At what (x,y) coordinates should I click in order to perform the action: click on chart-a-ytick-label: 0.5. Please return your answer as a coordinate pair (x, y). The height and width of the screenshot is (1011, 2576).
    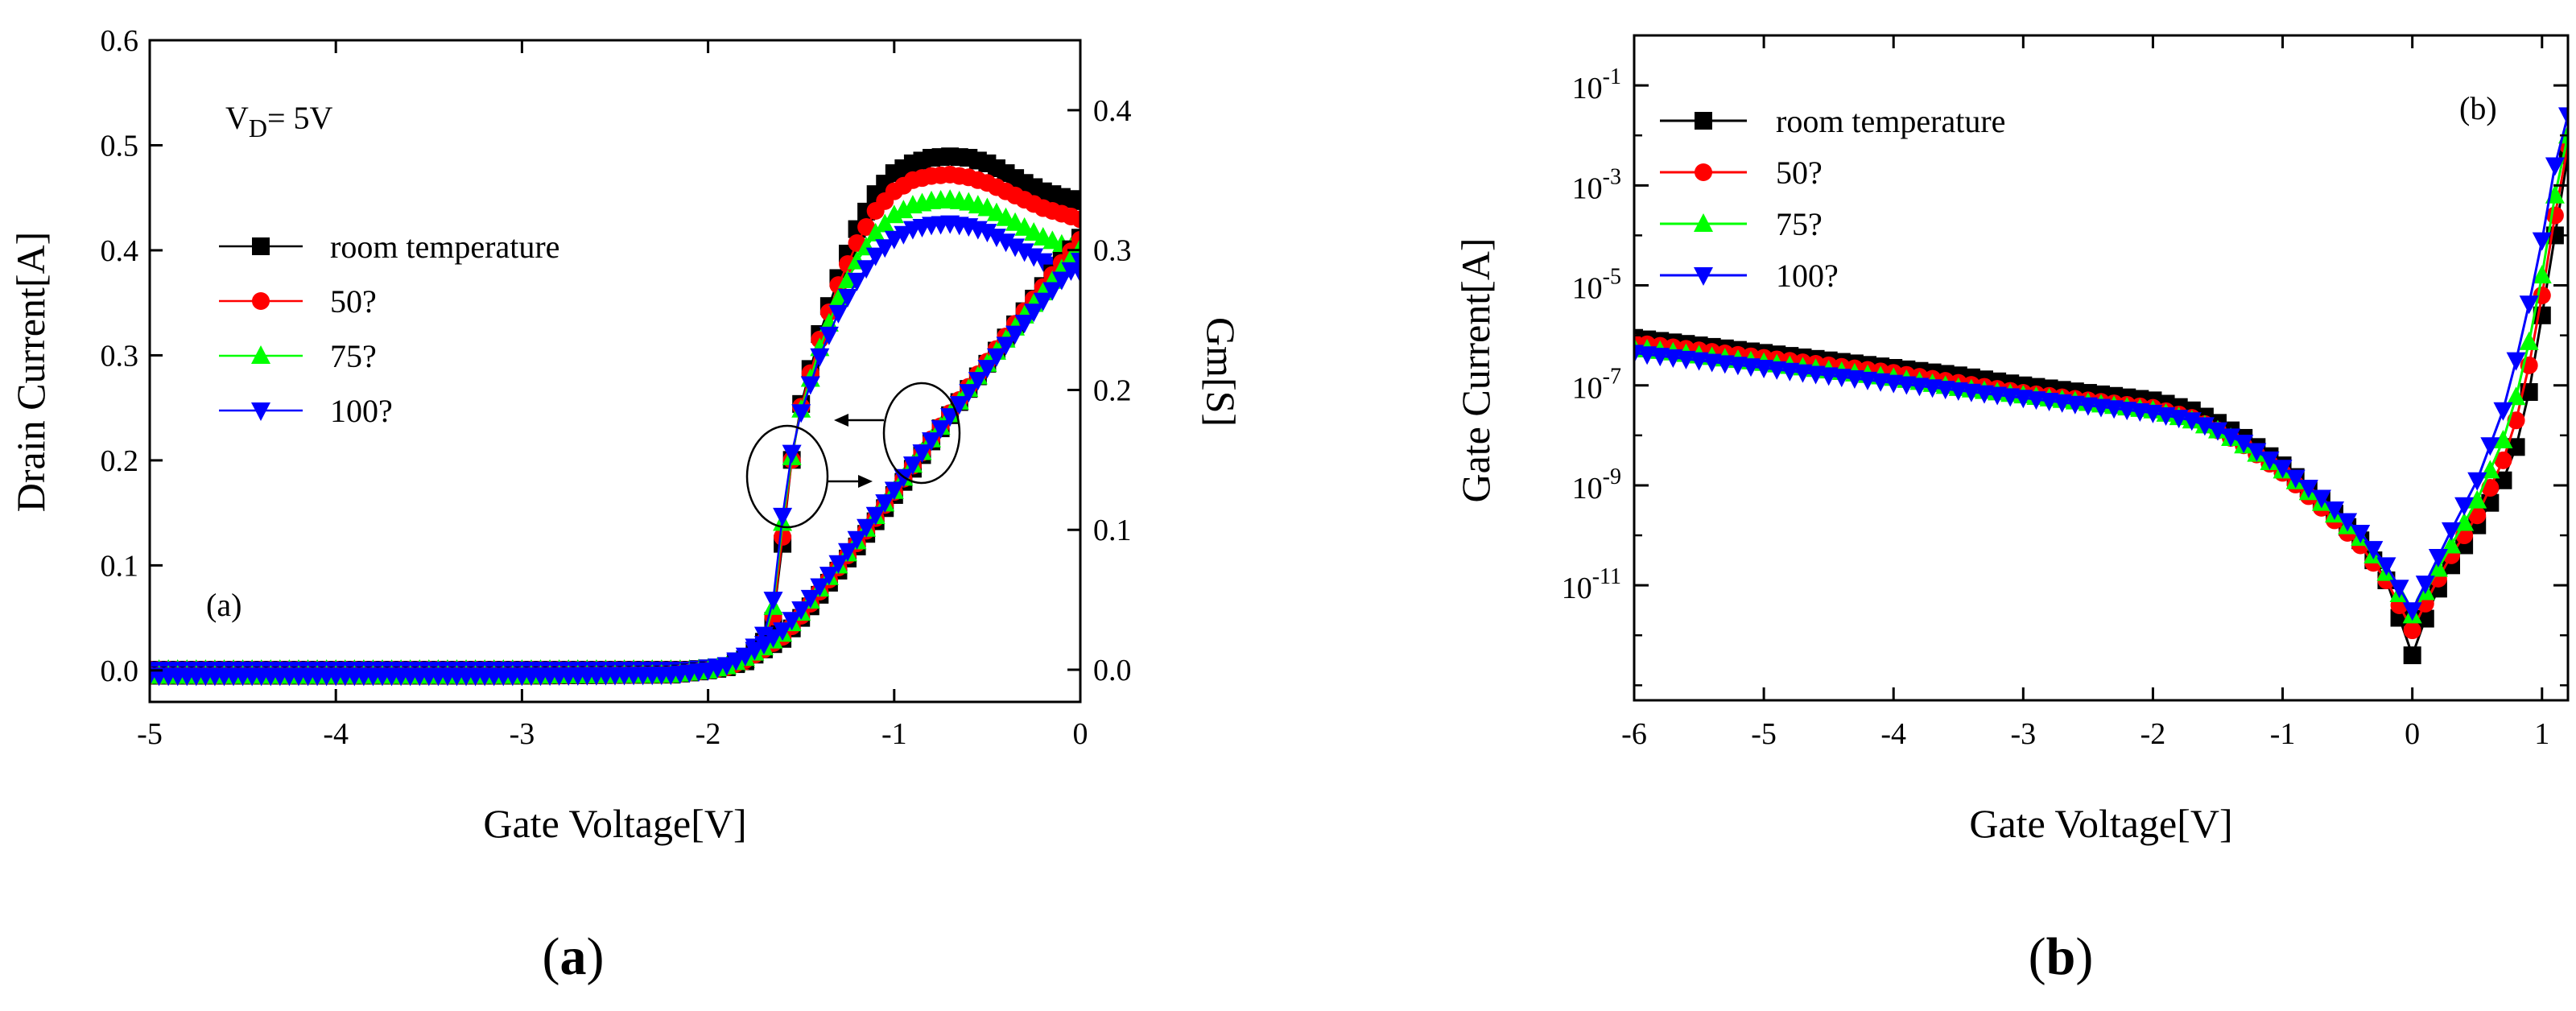
    Looking at the image, I should click on (120, 146).